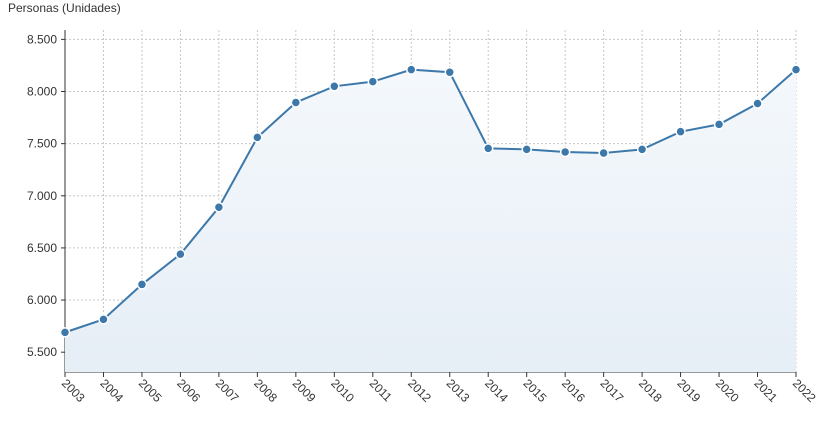  Describe the element at coordinates (304, 390) in the screenshot. I see `x-tick-label: 2009` at that location.